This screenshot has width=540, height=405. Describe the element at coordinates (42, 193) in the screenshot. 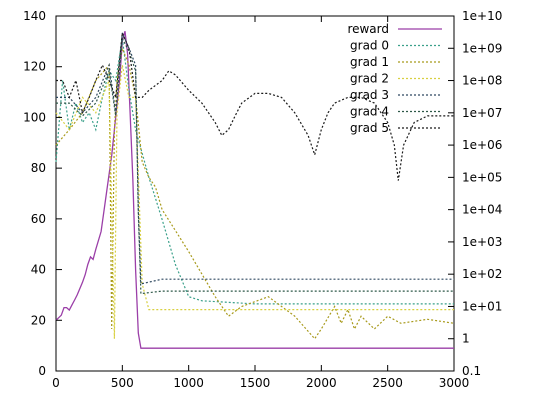

I see `left-y-axis-ticks: 0 20 40 60 80 100 120 140` at that location.